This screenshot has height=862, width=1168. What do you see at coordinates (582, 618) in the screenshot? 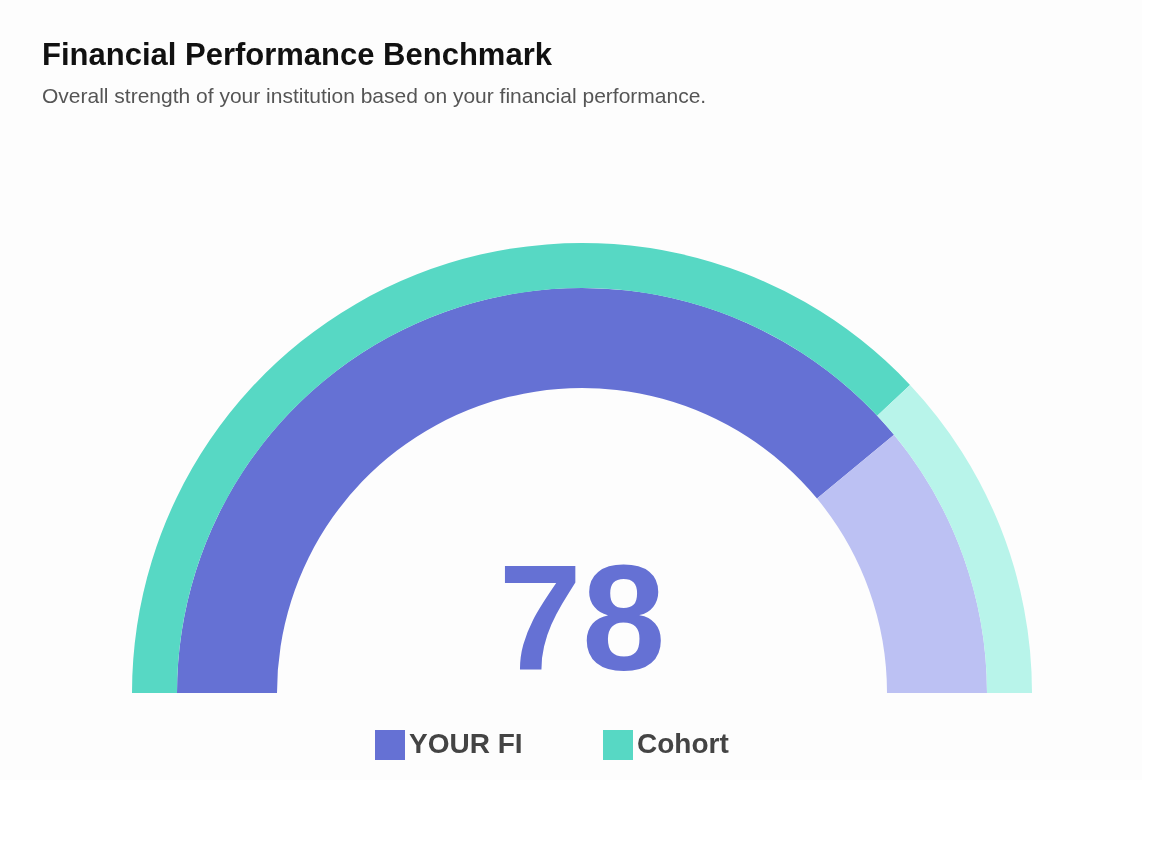
I see `data-label: 78` at bounding box center [582, 618].